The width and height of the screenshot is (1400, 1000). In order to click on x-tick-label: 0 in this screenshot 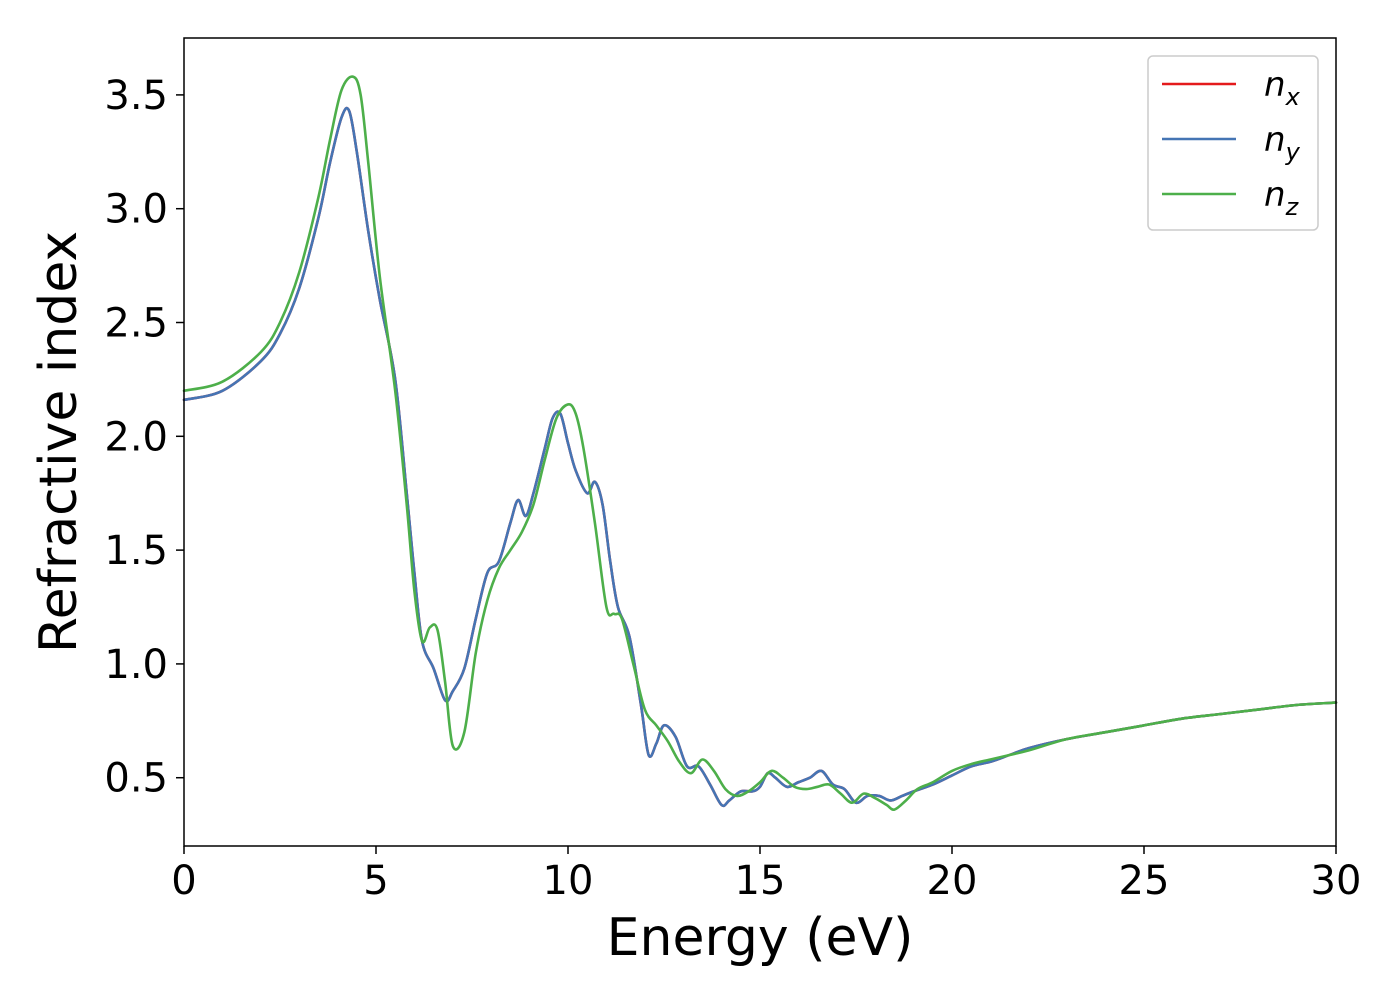, I will do `click(183, 881)`.